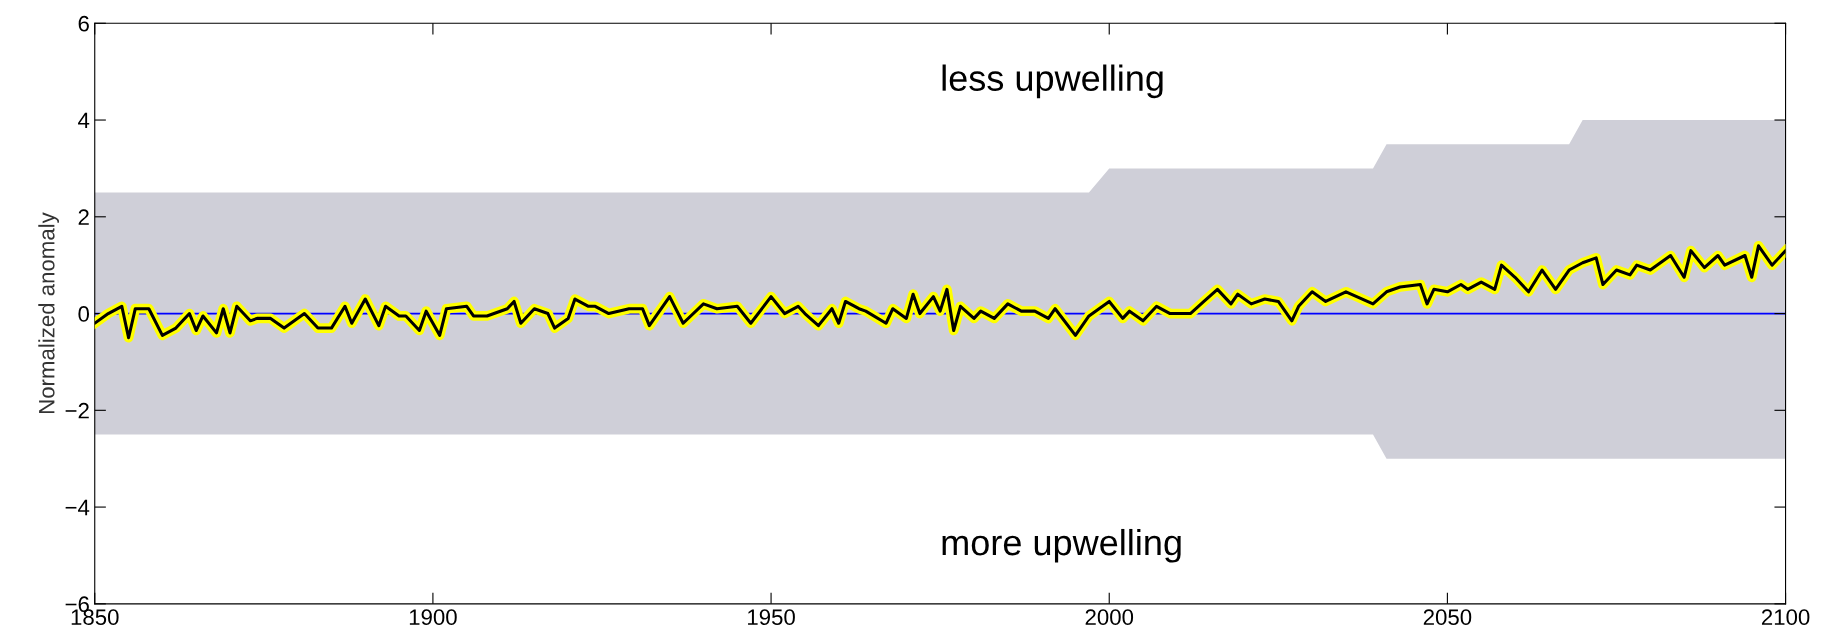 Image resolution: width=1822 pixels, height=629 pixels. What do you see at coordinates (48, 312) in the screenshot?
I see `y-axis-title: Normalized anomaly` at bounding box center [48, 312].